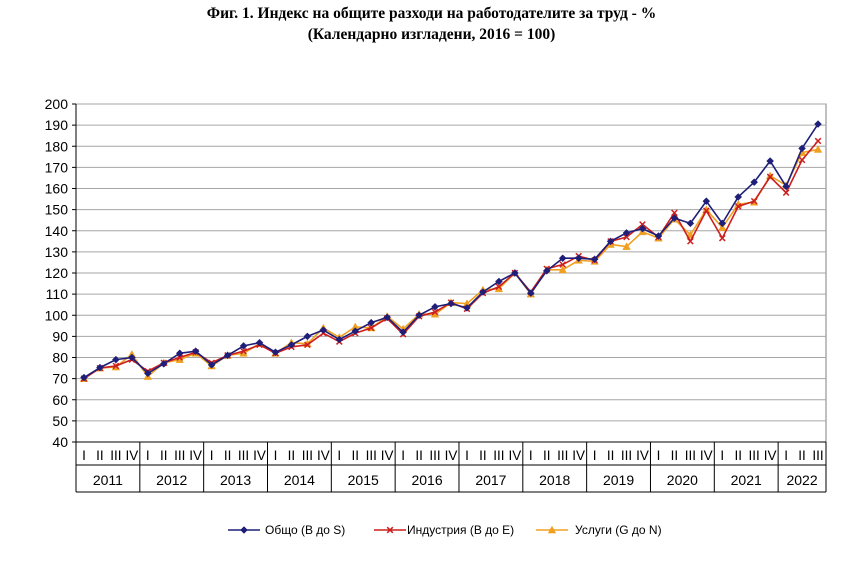  Describe the element at coordinates (60, 421) in the screenshot. I see `y-tick-label-50: 50` at that location.